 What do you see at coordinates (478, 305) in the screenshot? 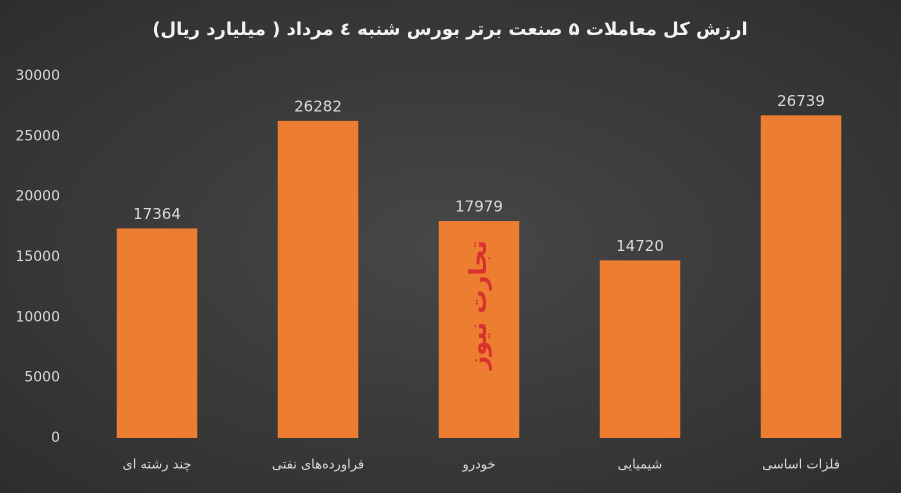
I see `watermark: تجارت نیوز` at bounding box center [478, 305].